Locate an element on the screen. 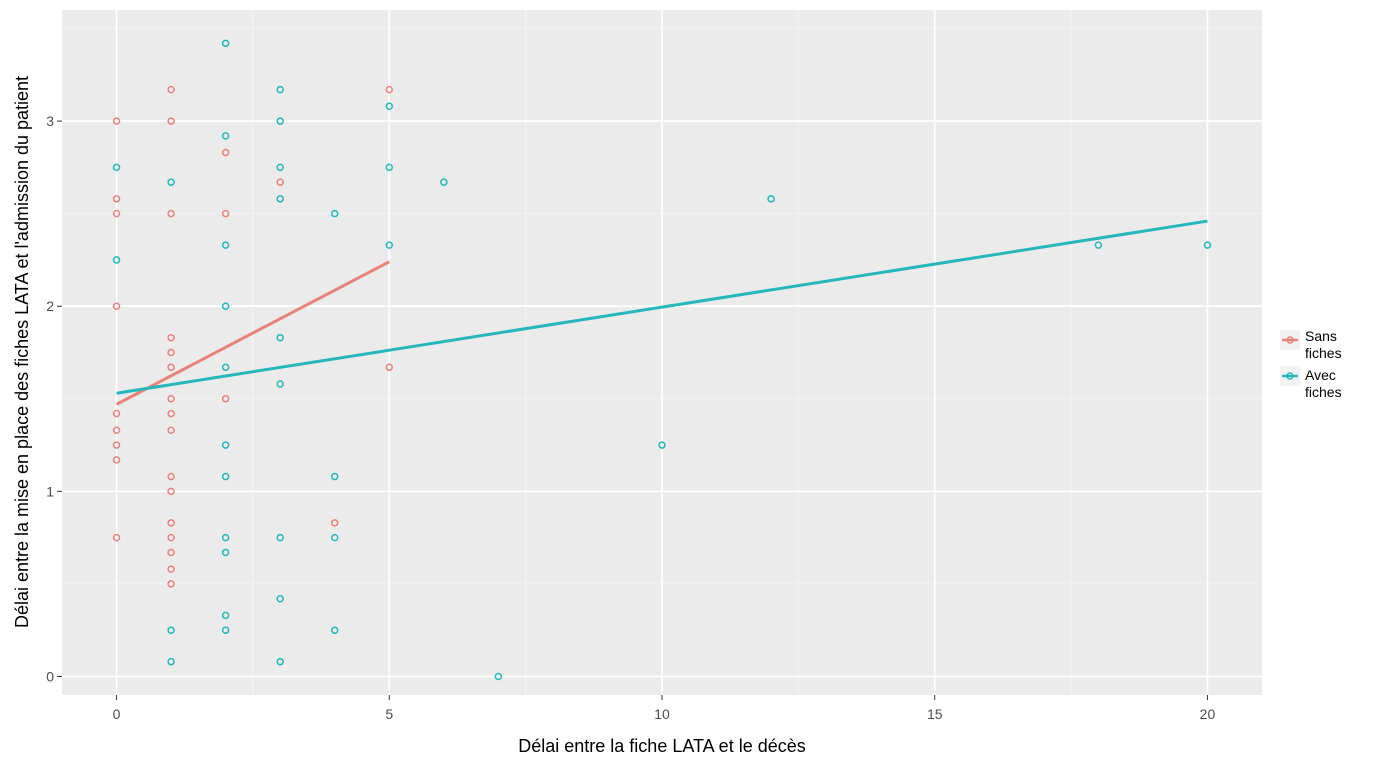 Image resolution: width=1378 pixels, height=758 pixels. trend-line-sans-fiches is located at coordinates (252, 333).